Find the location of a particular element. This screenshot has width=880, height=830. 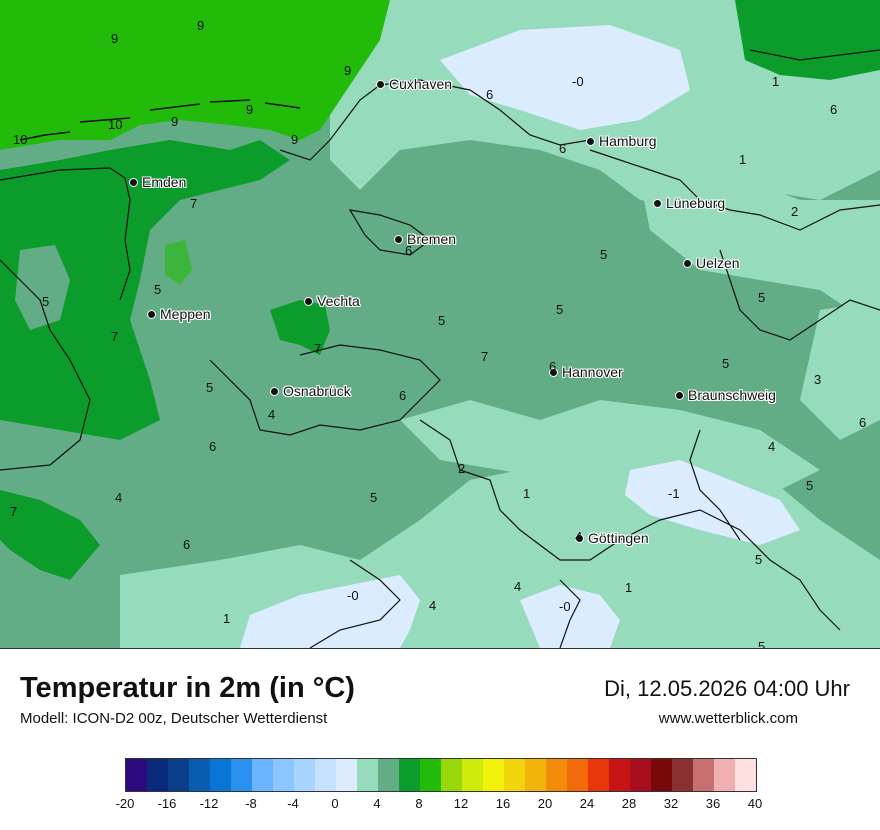

color-scale-tick-label: 40 is located at coordinates (755, 803).